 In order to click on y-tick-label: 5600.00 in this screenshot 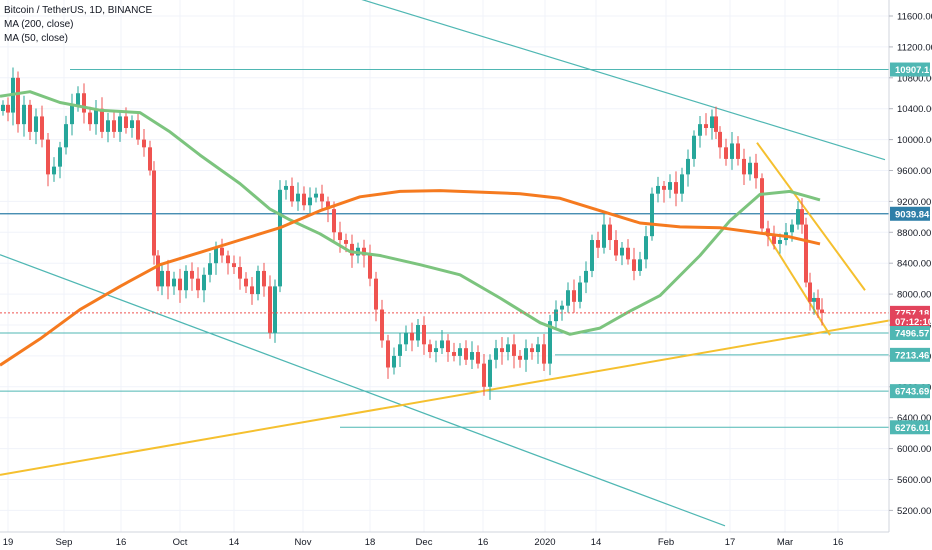, I will do `click(914, 480)`.